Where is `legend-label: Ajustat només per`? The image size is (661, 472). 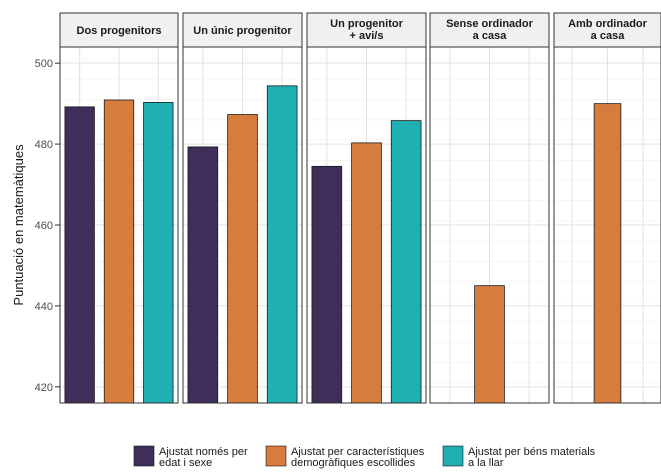 legend-label: Ajustat només per is located at coordinates (203, 452).